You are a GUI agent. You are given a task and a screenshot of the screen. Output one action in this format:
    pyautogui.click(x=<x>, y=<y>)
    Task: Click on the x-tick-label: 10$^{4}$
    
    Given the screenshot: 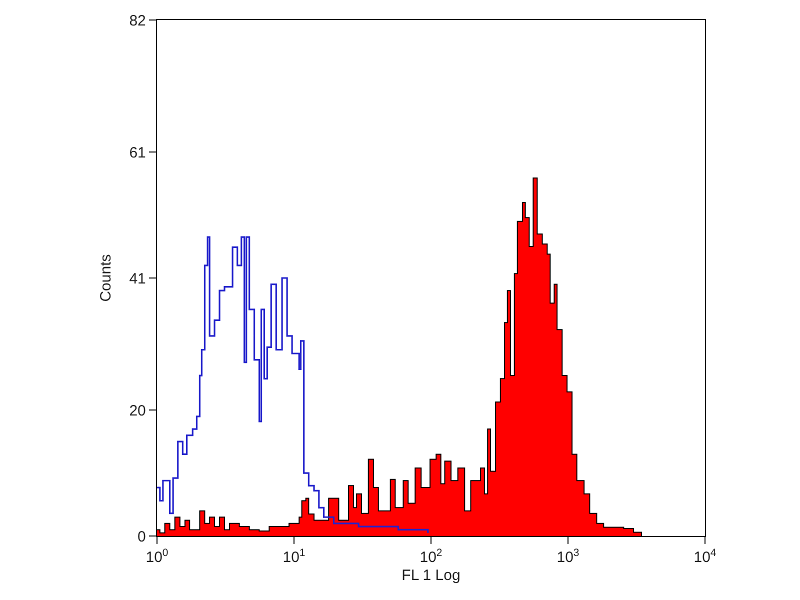 What is the action you would take?
    pyautogui.click(x=705, y=556)
    